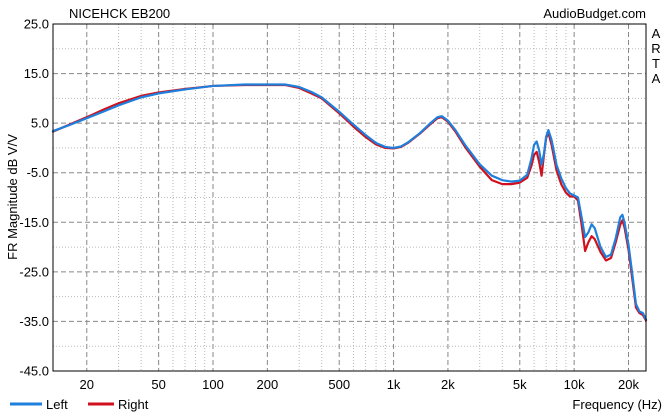  Describe the element at coordinates (213, 384) in the screenshot. I see `x-tick-label: 100` at that location.